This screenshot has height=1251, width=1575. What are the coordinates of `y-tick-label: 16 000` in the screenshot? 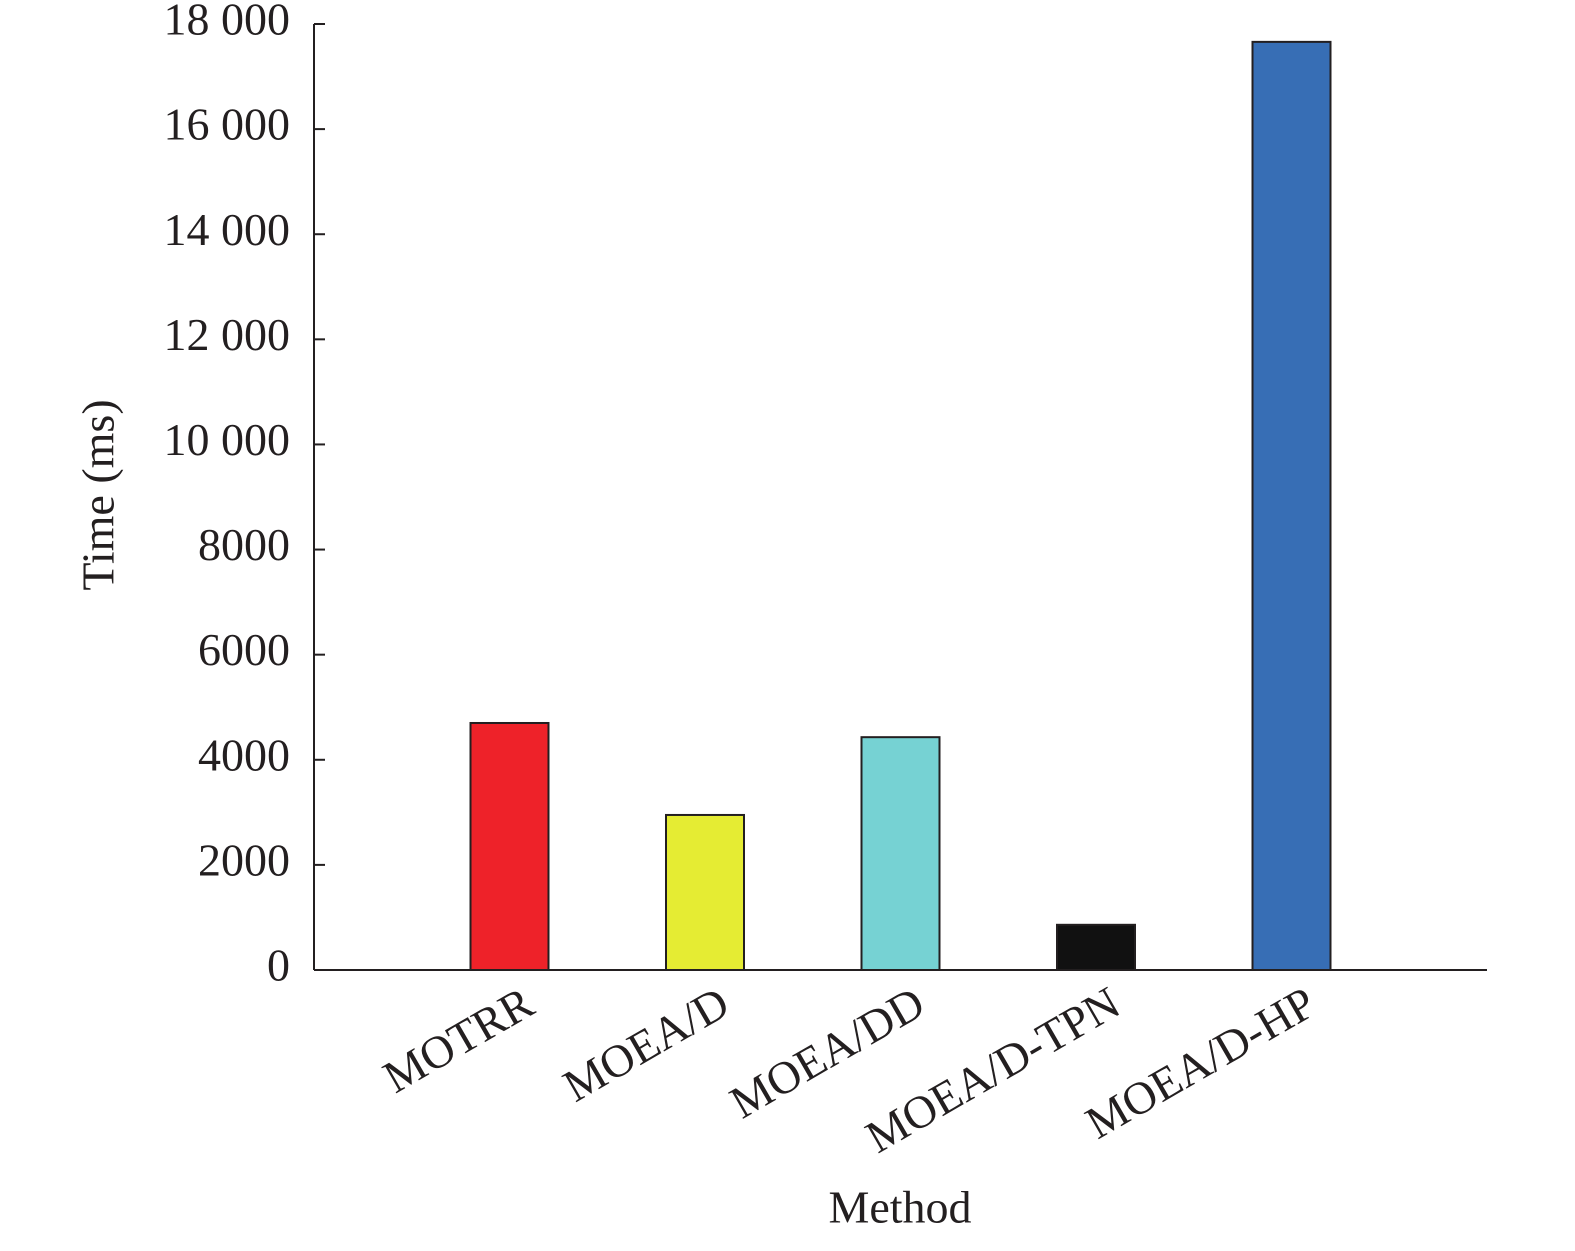 It's located at (227, 124).